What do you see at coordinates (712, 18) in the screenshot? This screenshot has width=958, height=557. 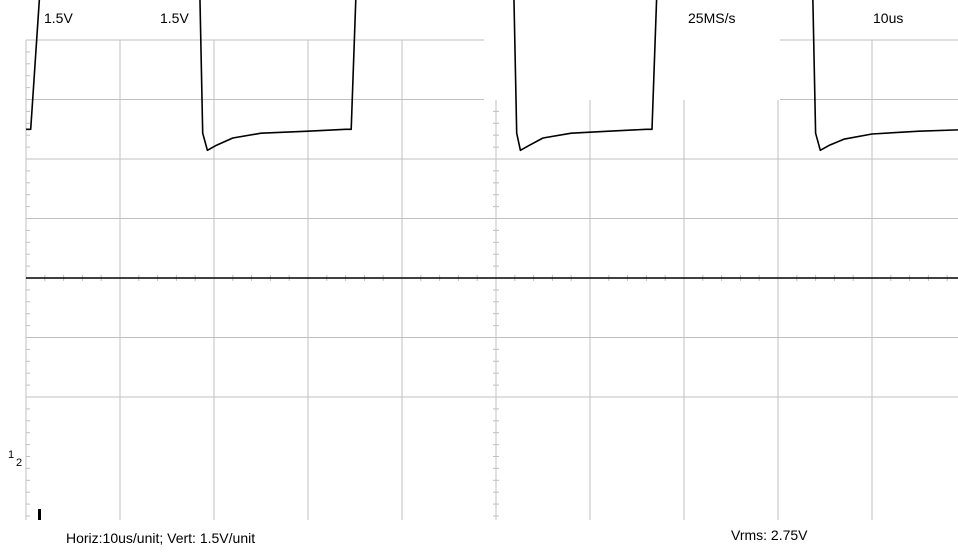 I see `sample-rate-label: 25MS/s` at bounding box center [712, 18].